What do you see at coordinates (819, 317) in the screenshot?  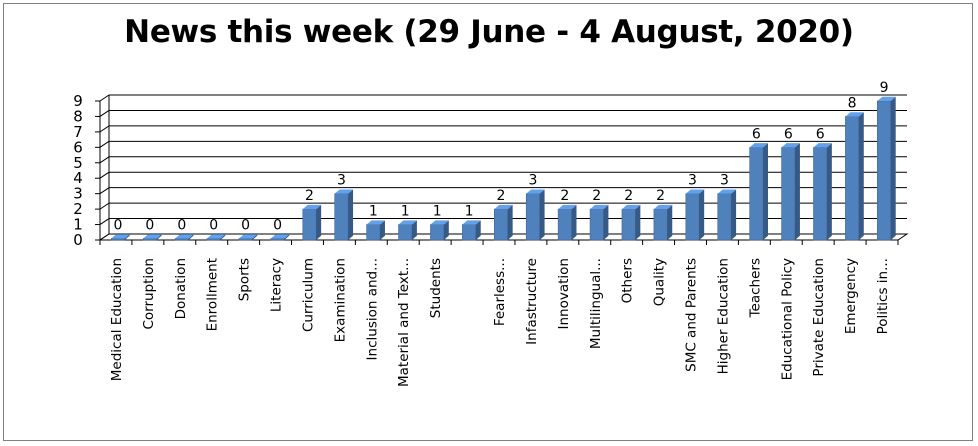 I see `category-label: Private Education` at bounding box center [819, 317].